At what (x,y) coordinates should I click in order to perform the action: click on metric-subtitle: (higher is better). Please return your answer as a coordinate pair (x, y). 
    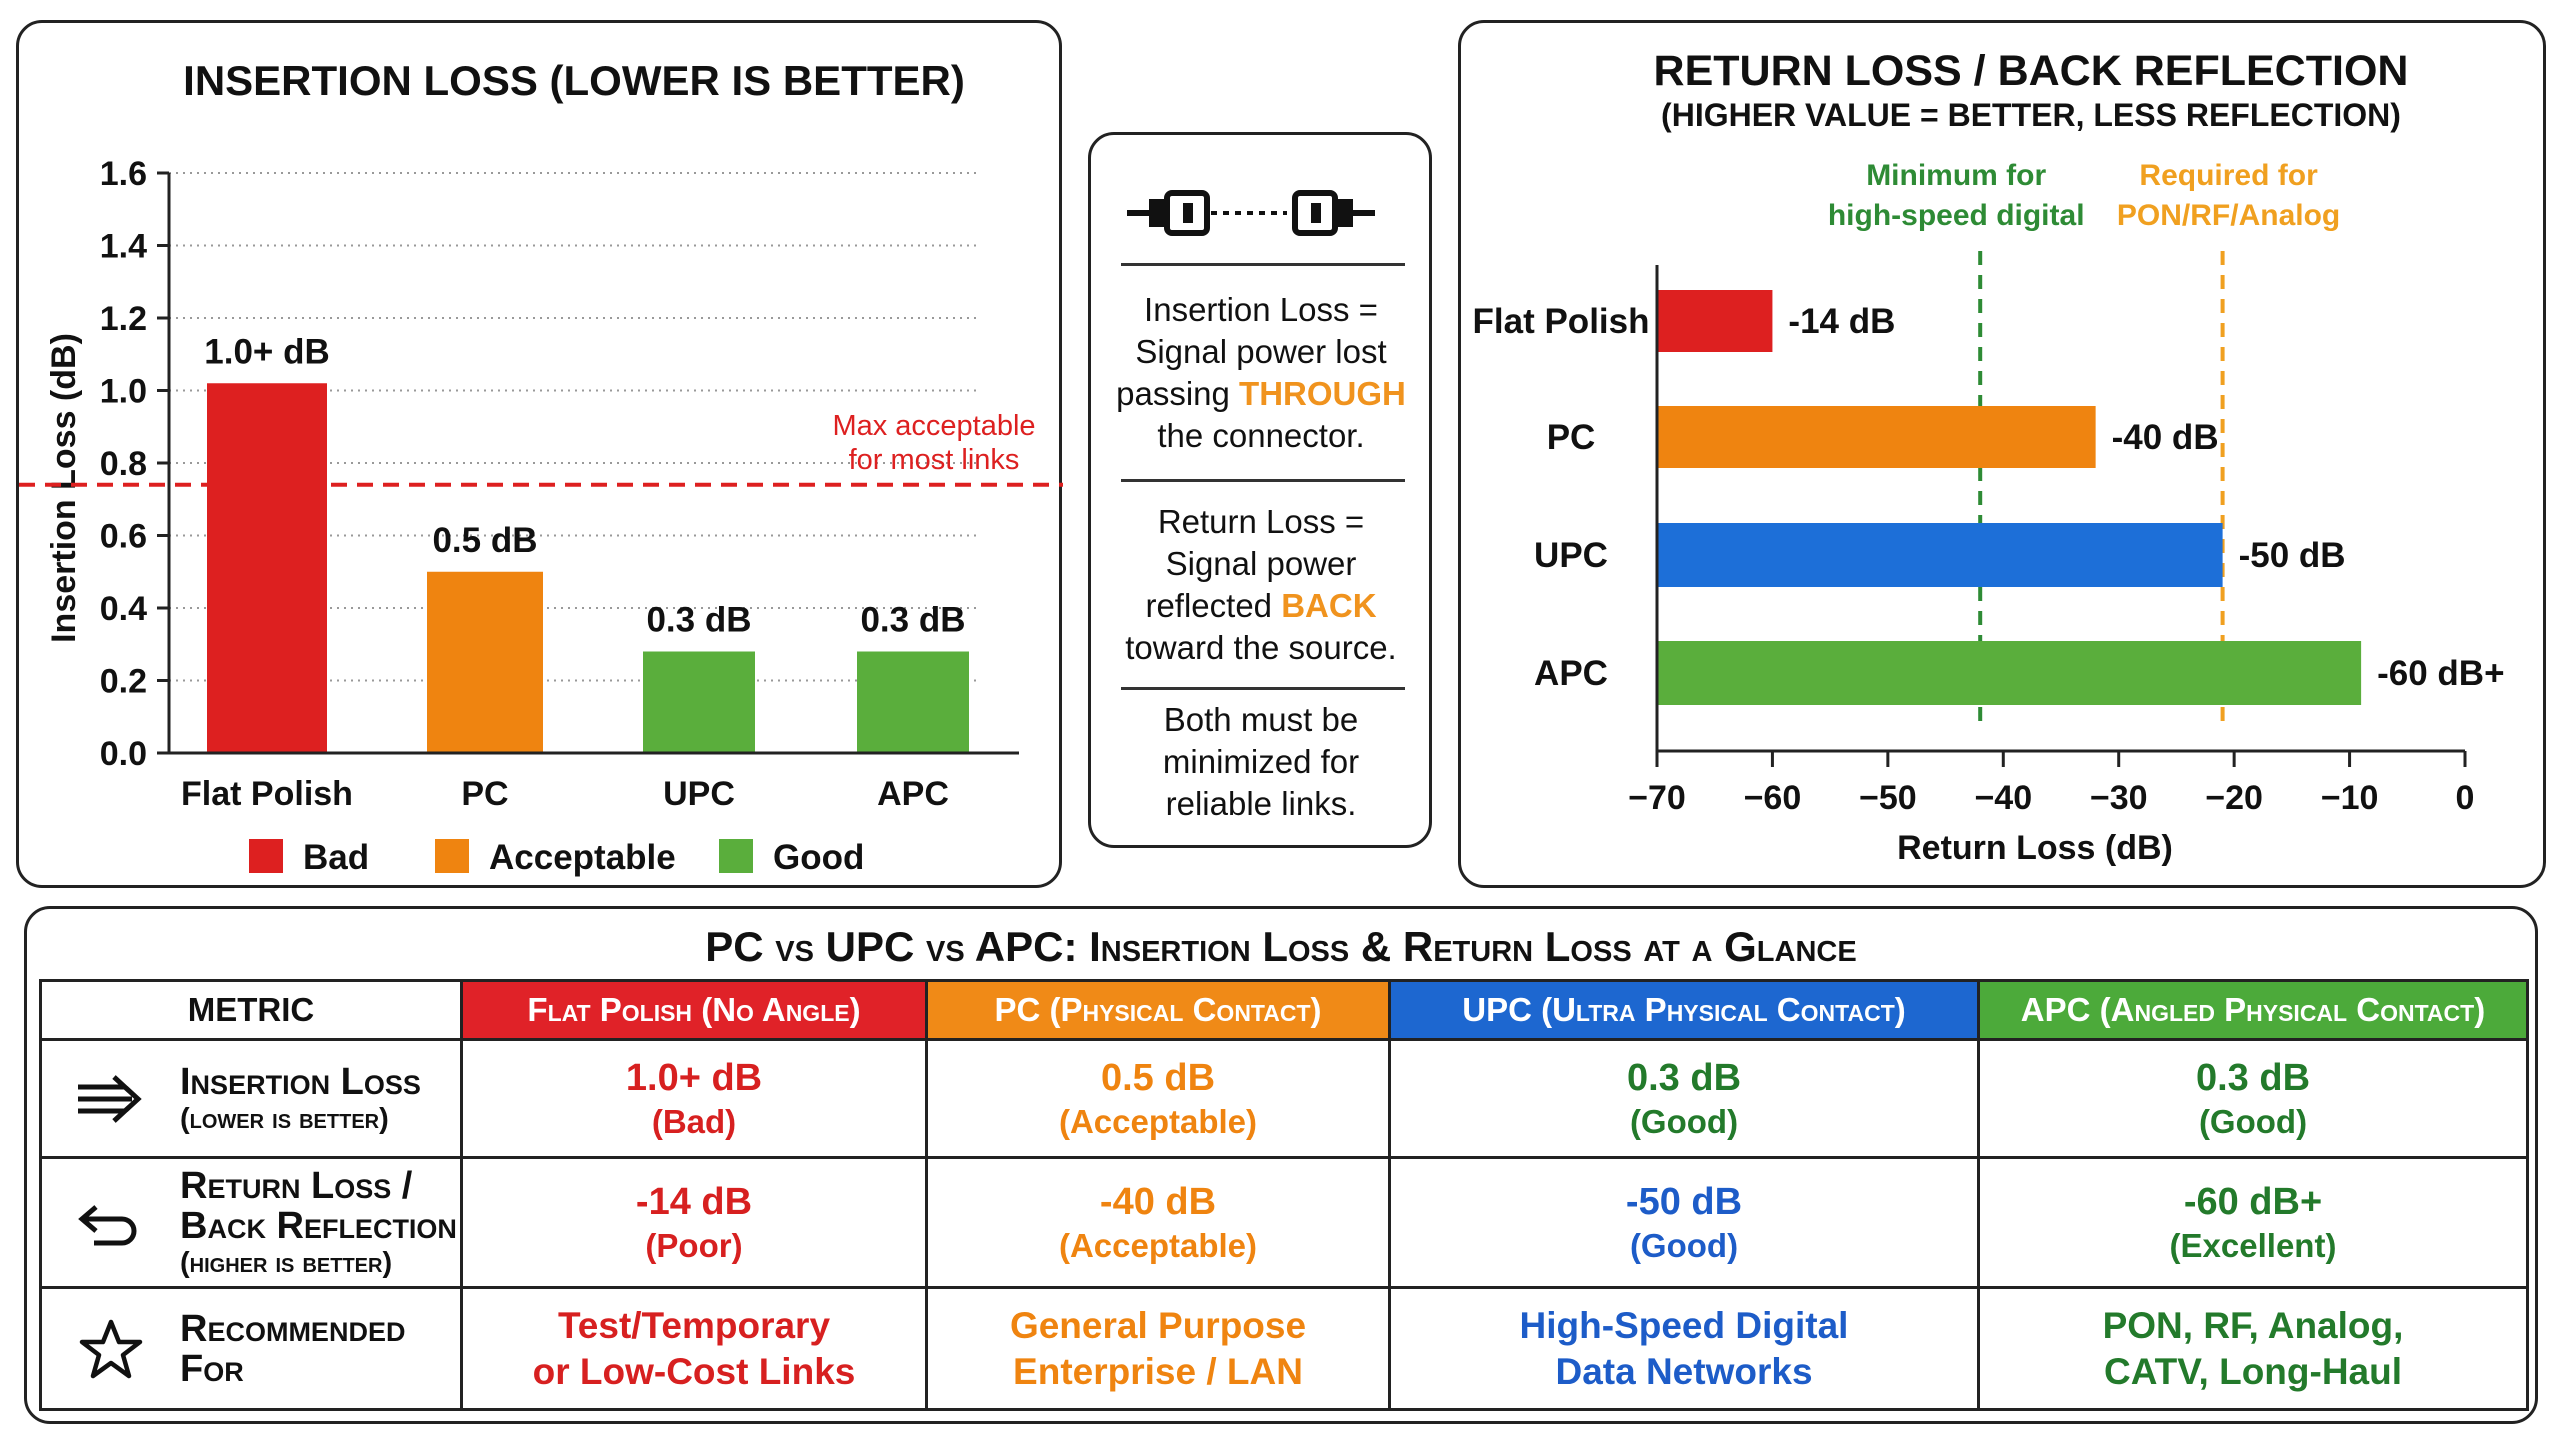
    Looking at the image, I should click on (286, 1262).